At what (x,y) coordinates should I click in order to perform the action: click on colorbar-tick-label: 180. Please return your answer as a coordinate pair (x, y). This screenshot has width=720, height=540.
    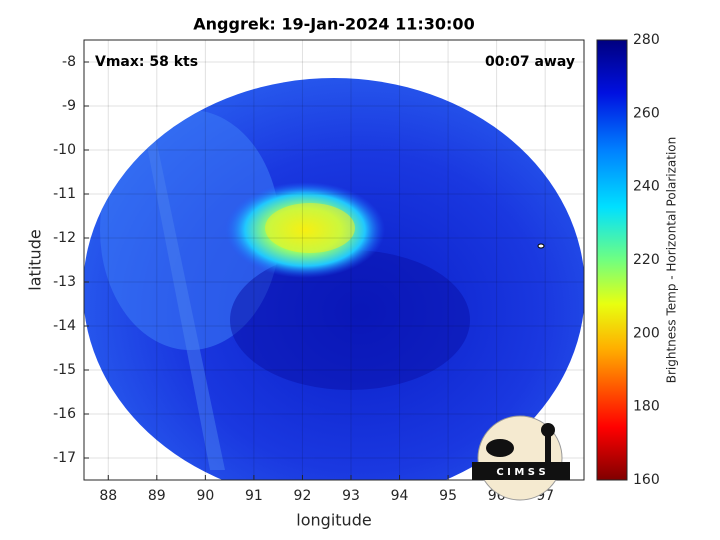
    Looking at the image, I should click on (646, 407).